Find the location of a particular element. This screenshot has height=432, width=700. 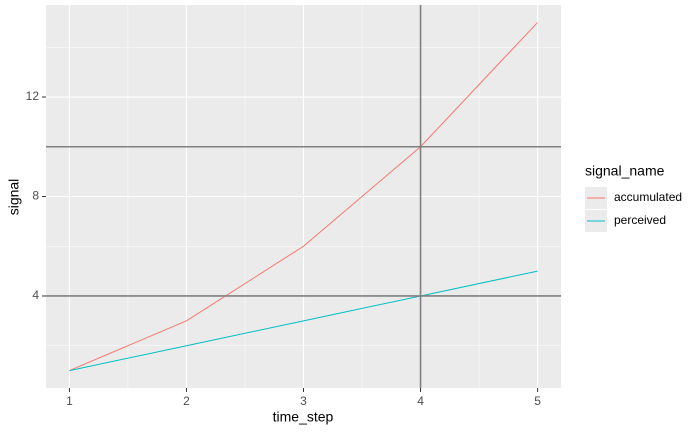

x-tick-label: 5 is located at coordinates (537, 401).